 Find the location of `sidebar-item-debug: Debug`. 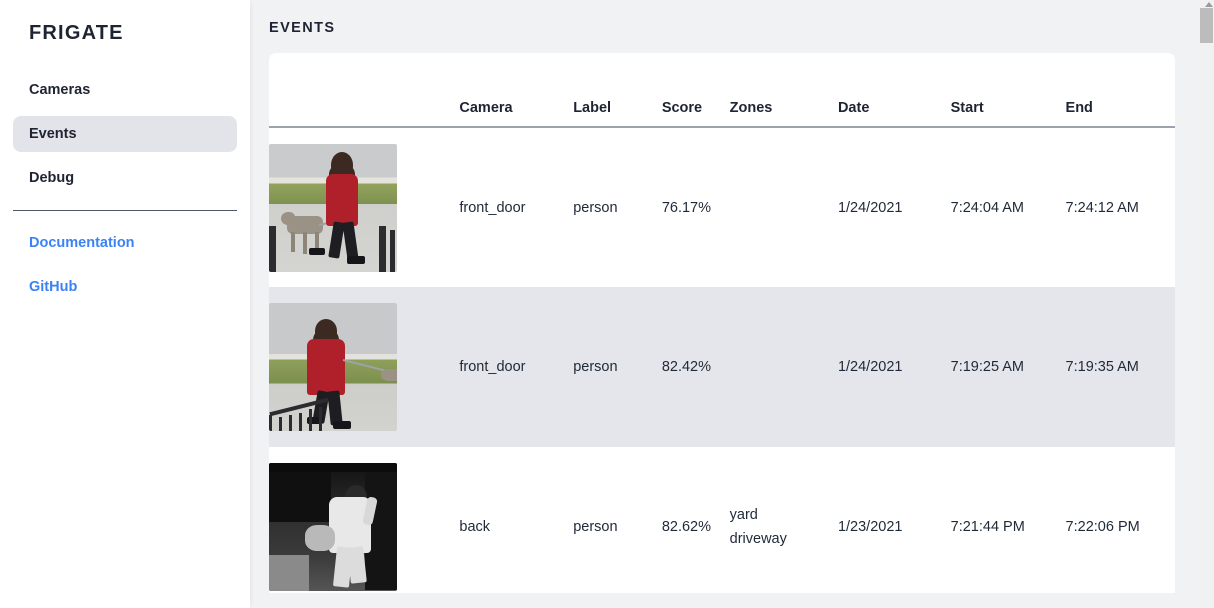

sidebar-item-debug: Debug is located at coordinates (52, 178).